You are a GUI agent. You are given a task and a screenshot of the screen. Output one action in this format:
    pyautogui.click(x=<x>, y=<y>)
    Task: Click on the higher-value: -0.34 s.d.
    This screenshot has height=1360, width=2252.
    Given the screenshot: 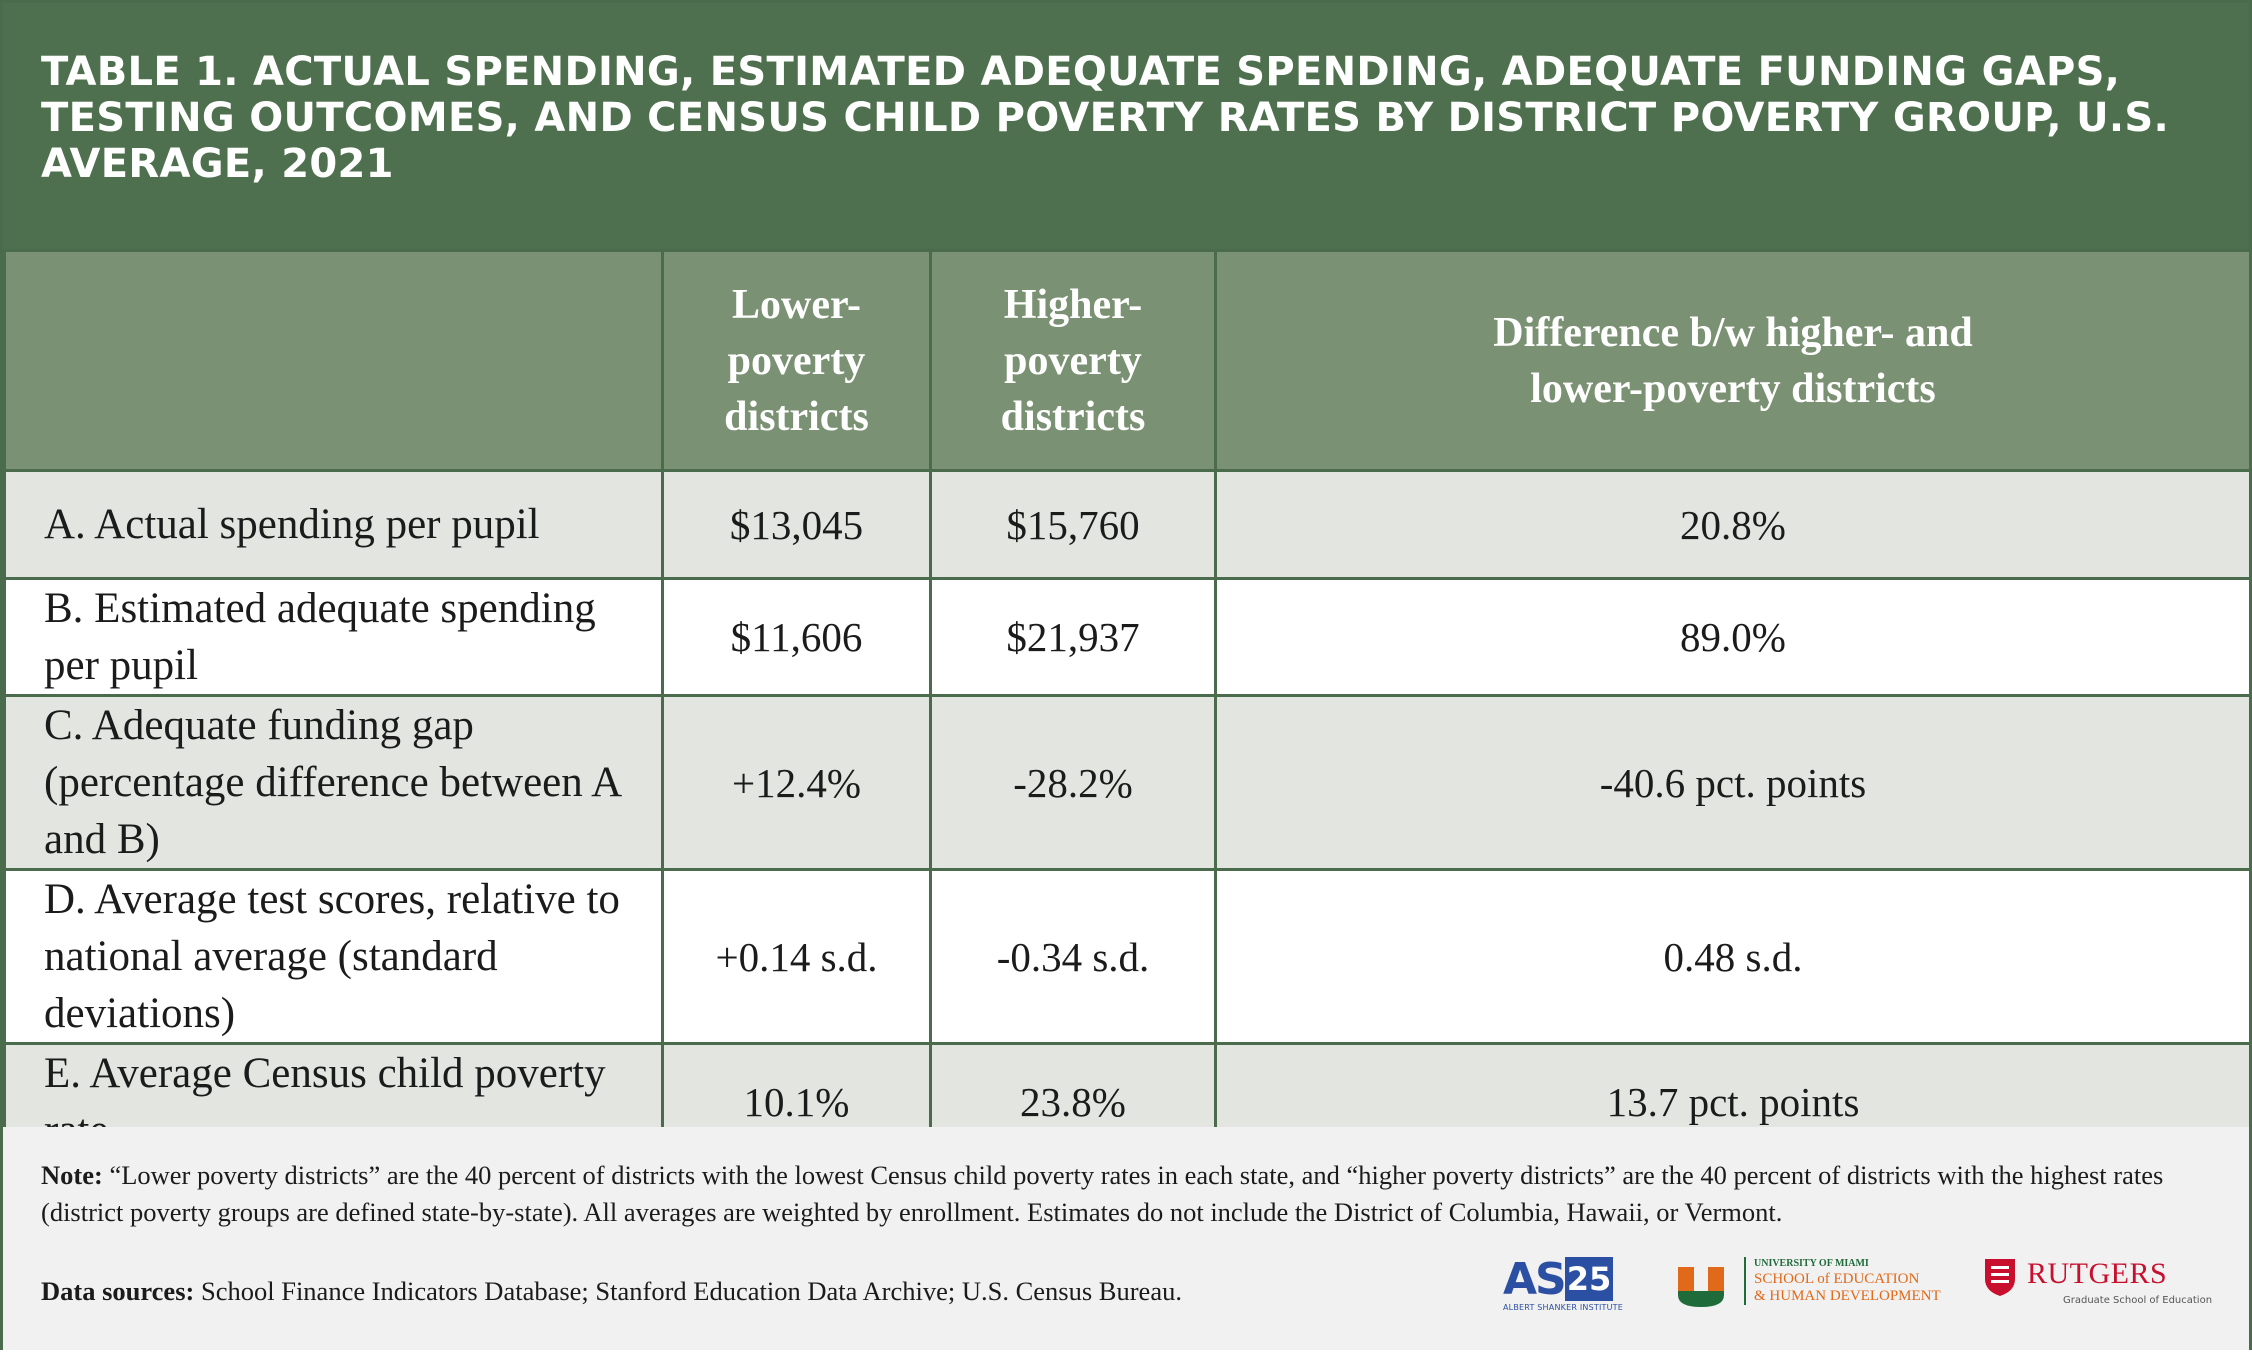 What is the action you would take?
    pyautogui.click(x=1073, y=956)
    